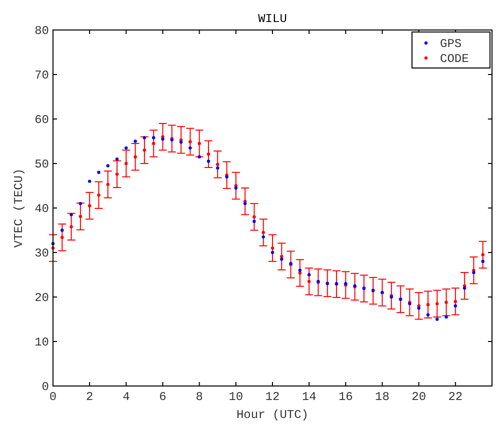  I want to click on x-tick-label: 10, so click(236, 397).